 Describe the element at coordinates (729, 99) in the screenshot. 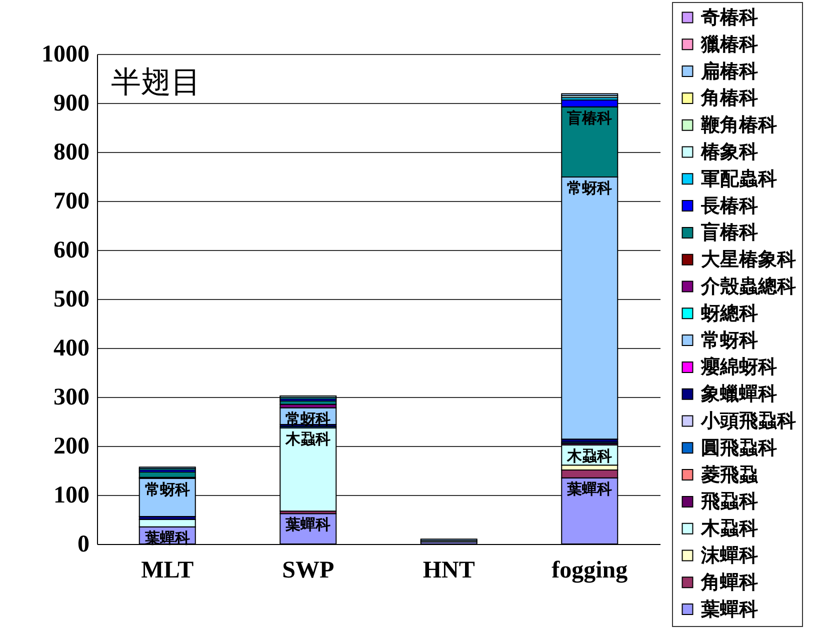

I see `legend-label: 角椿科` at that location.